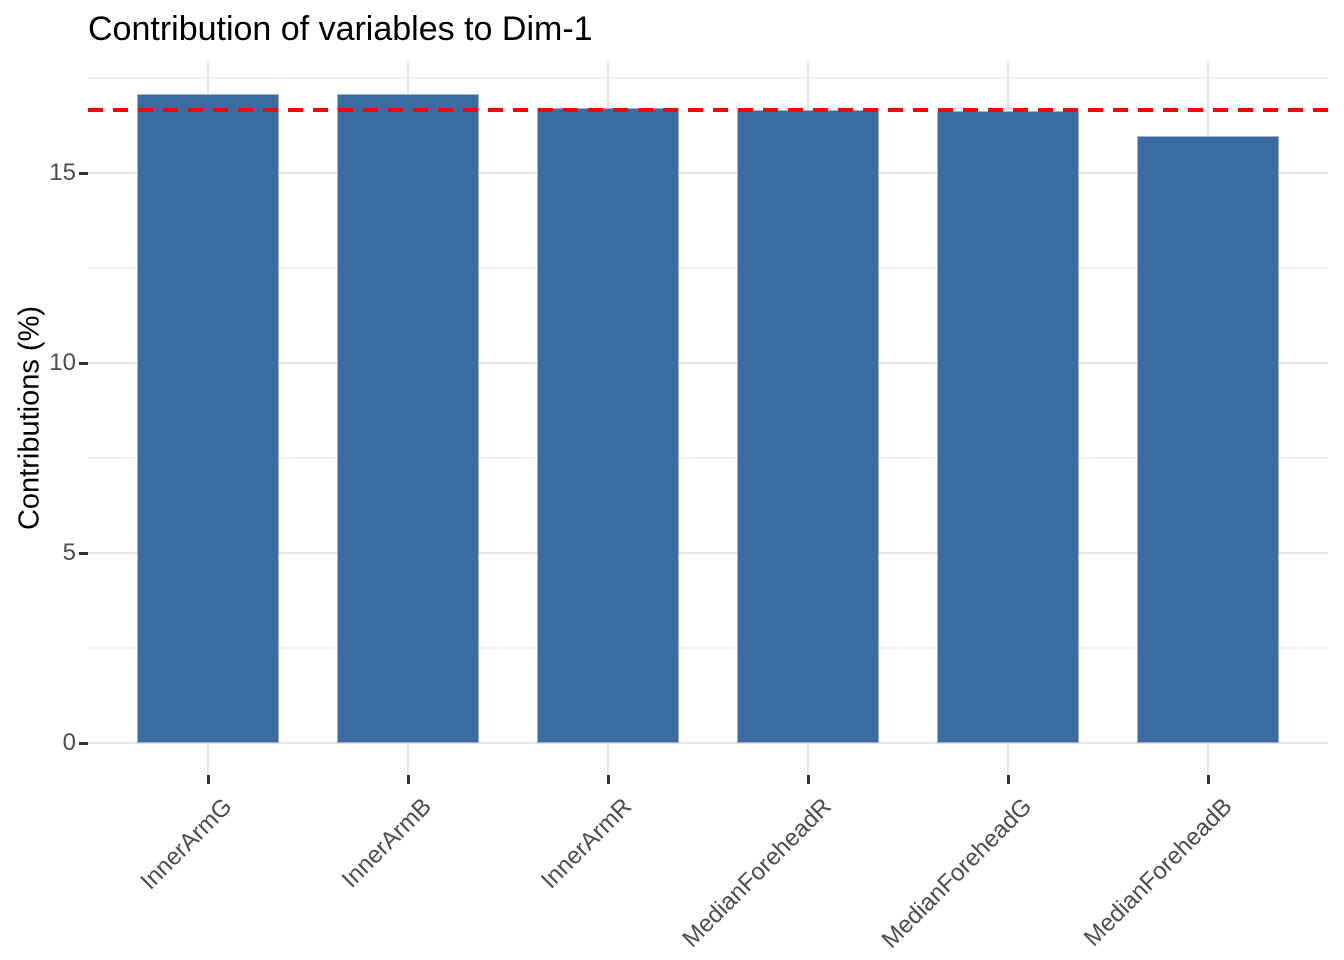 This screenshot has width=1344, height=960. Describe the element at coordinates (62, 362) in the screenshot. I see `y-tick-label: 10` at that location.